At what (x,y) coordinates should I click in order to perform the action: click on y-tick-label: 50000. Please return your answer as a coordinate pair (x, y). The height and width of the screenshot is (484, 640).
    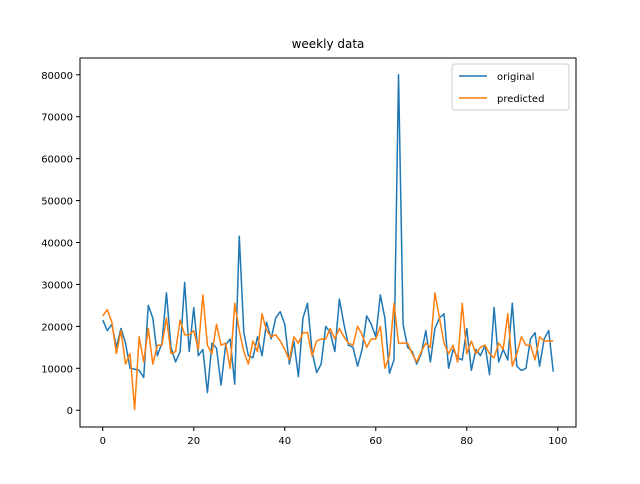
    Looking at the image, I should click on (57, 202).